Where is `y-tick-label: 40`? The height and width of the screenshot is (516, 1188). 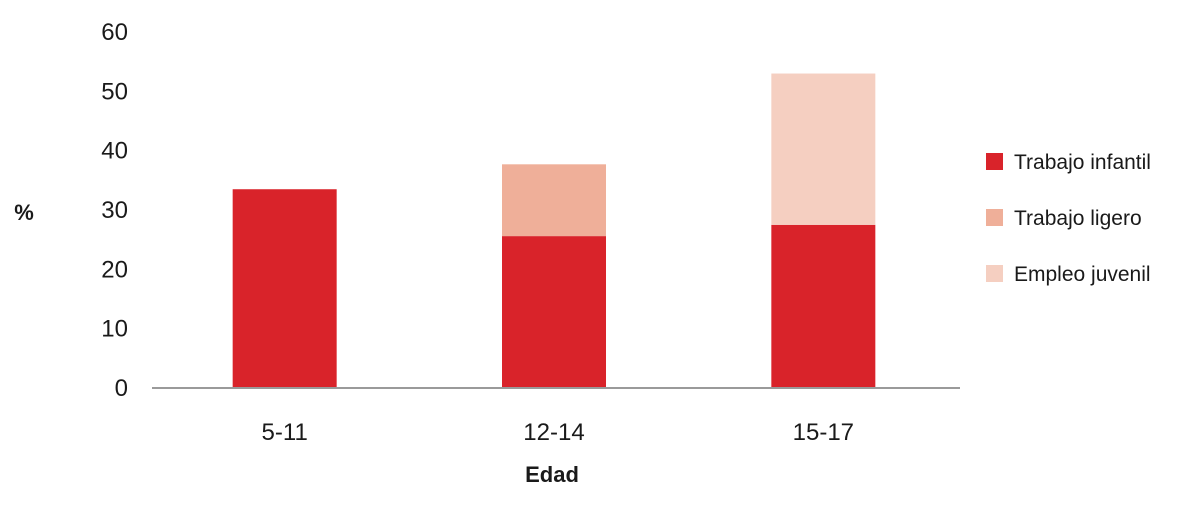 y-tick-label: 40 is located at coordinates (114, 151).